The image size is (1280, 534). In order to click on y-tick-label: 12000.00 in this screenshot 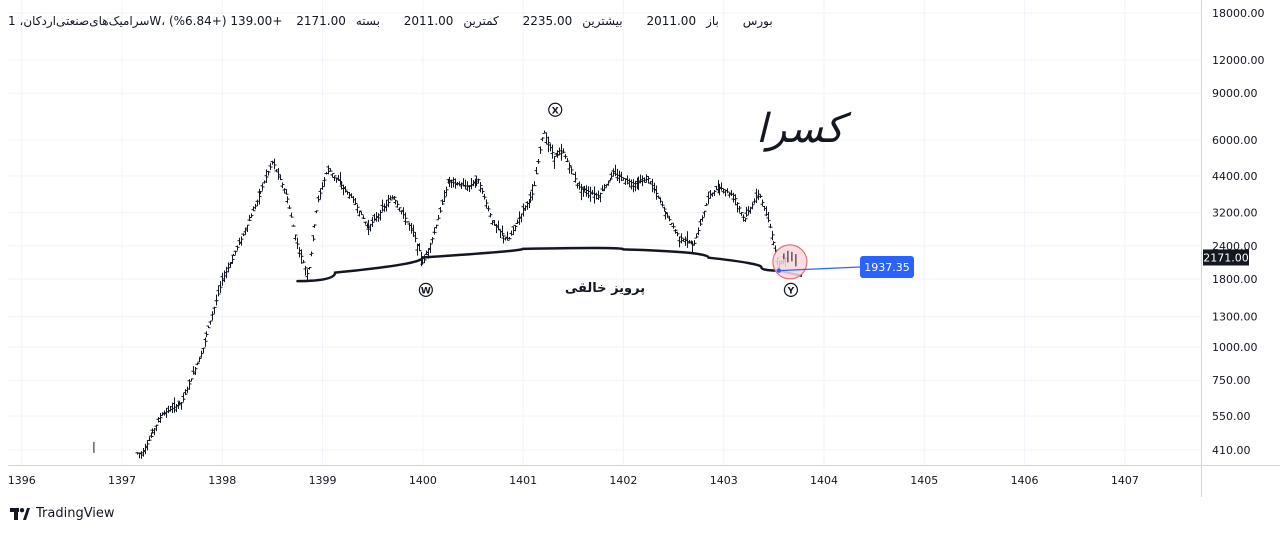, I will do `click(1238, 60)`.